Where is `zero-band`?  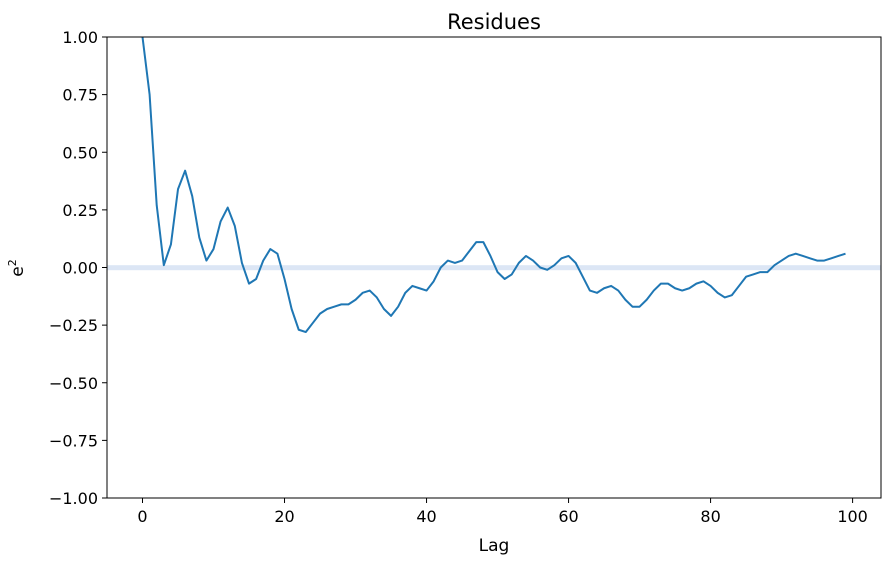 zero-band is located at coordinates (494, 268).